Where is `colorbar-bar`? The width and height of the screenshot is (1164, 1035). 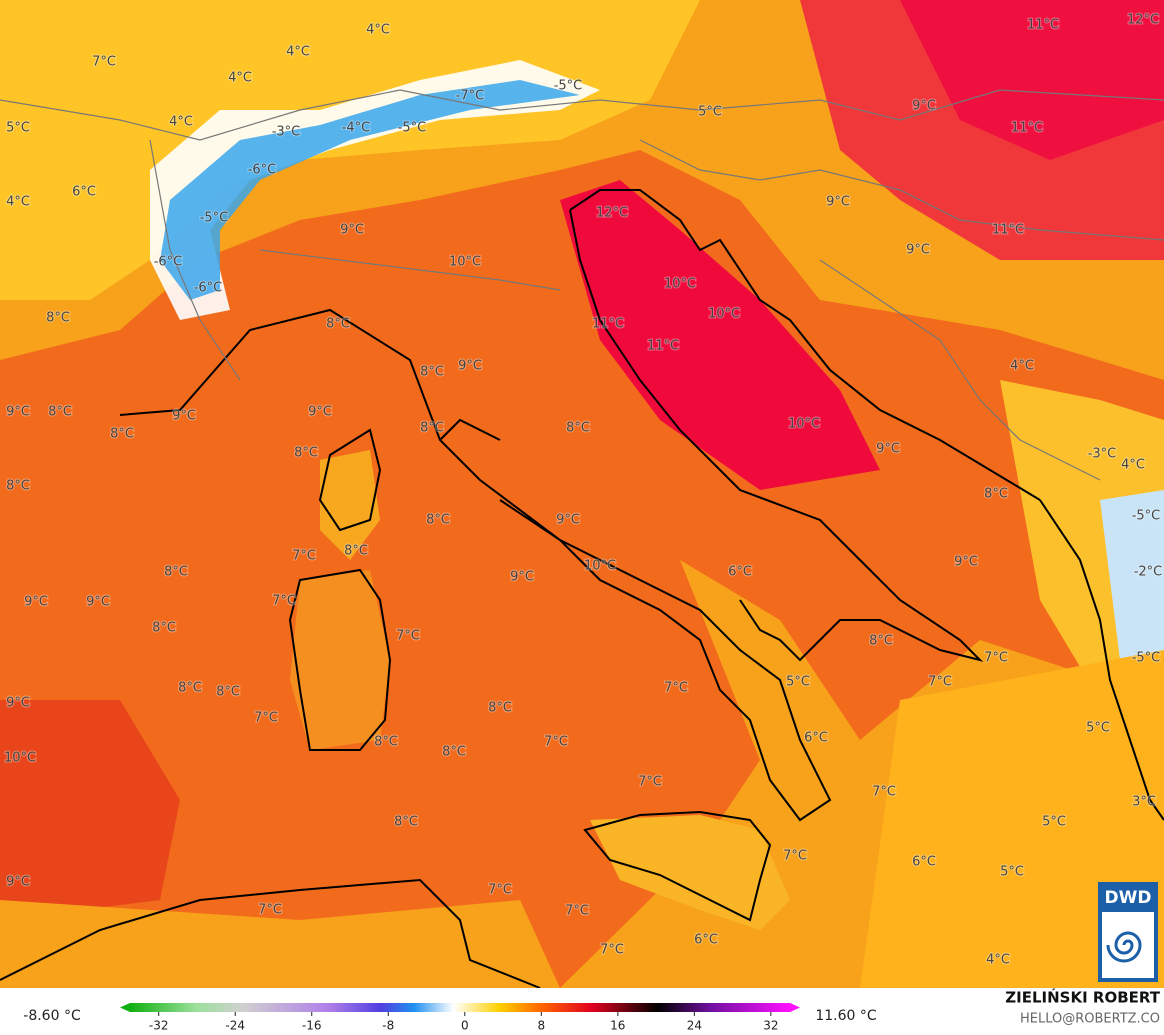
colorbar-bar is located at coordinates (460, 1007).